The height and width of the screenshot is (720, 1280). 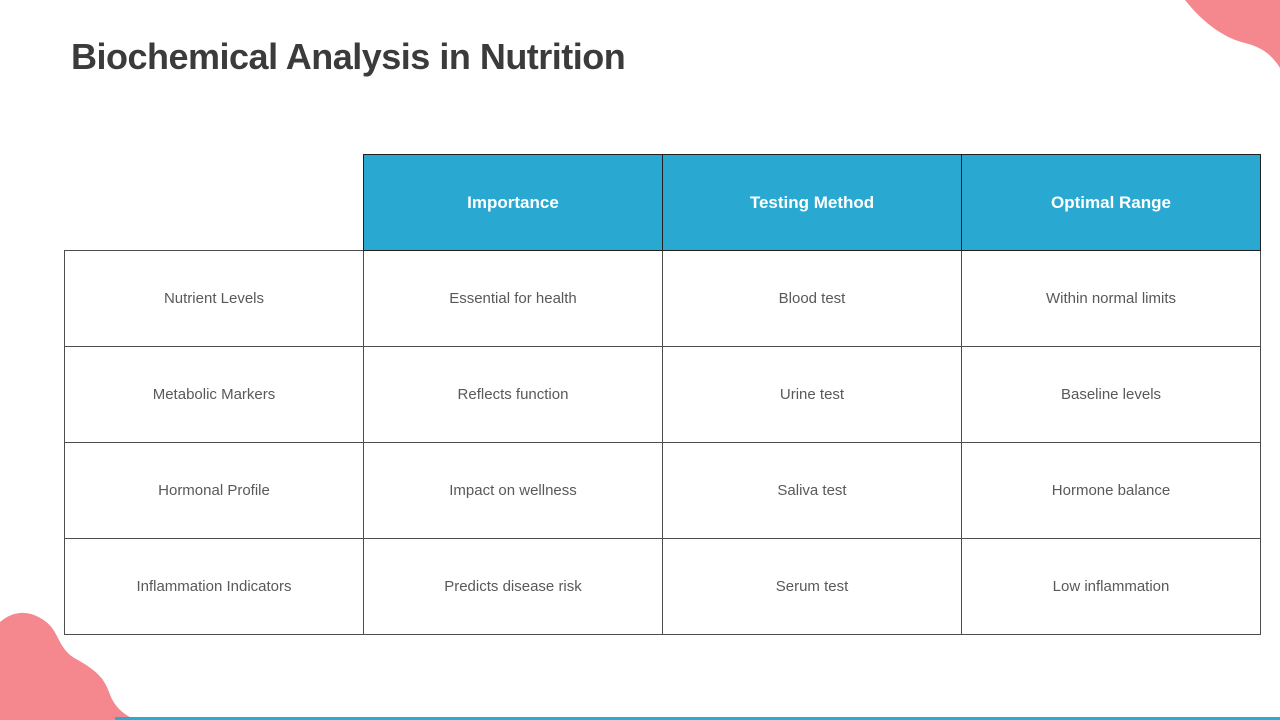 What do you see at coordinates (1111, 394) in the screenshot?
I see `table-cell: Baseline levels` at bounding box center [1111, 394].